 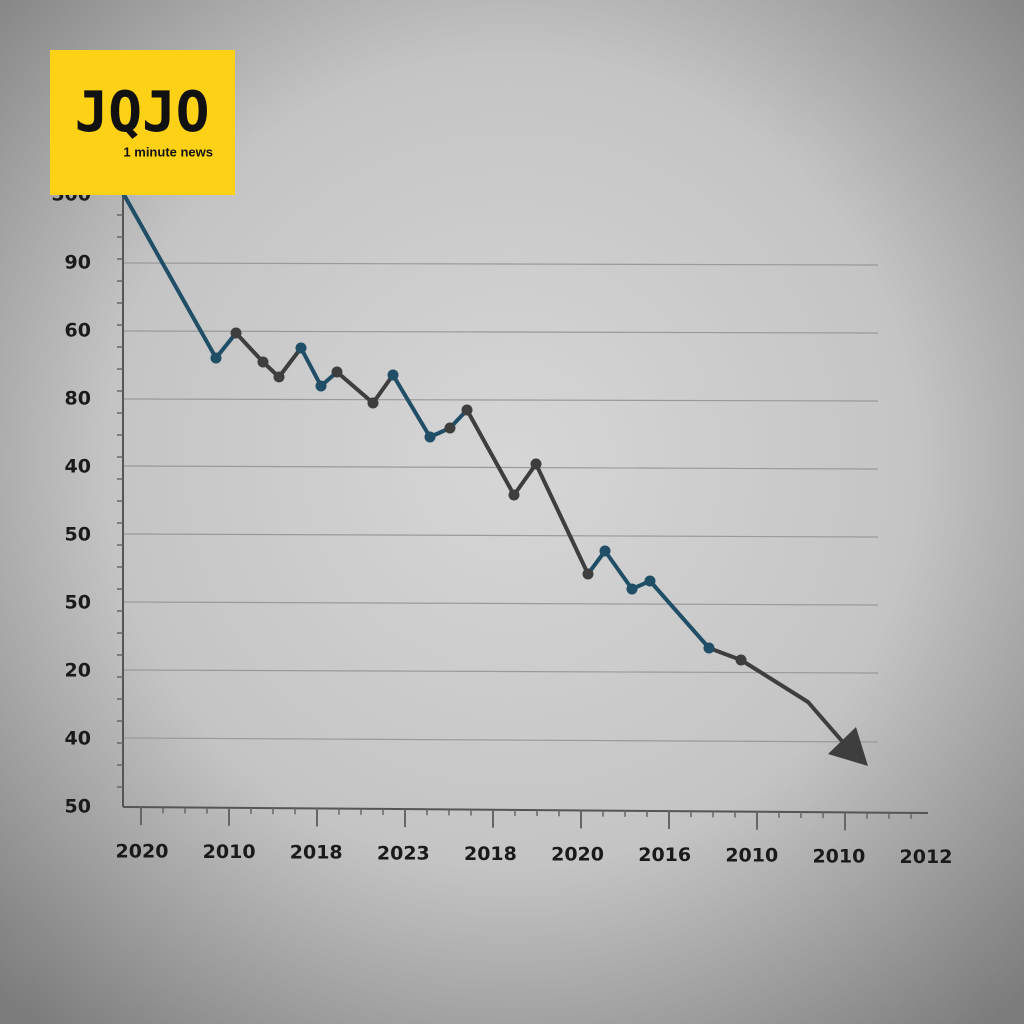 What do you see at coordinates (78, 263) in the screenshot?
I see `y-axis-label: 90` at bounding box center [78, 263].